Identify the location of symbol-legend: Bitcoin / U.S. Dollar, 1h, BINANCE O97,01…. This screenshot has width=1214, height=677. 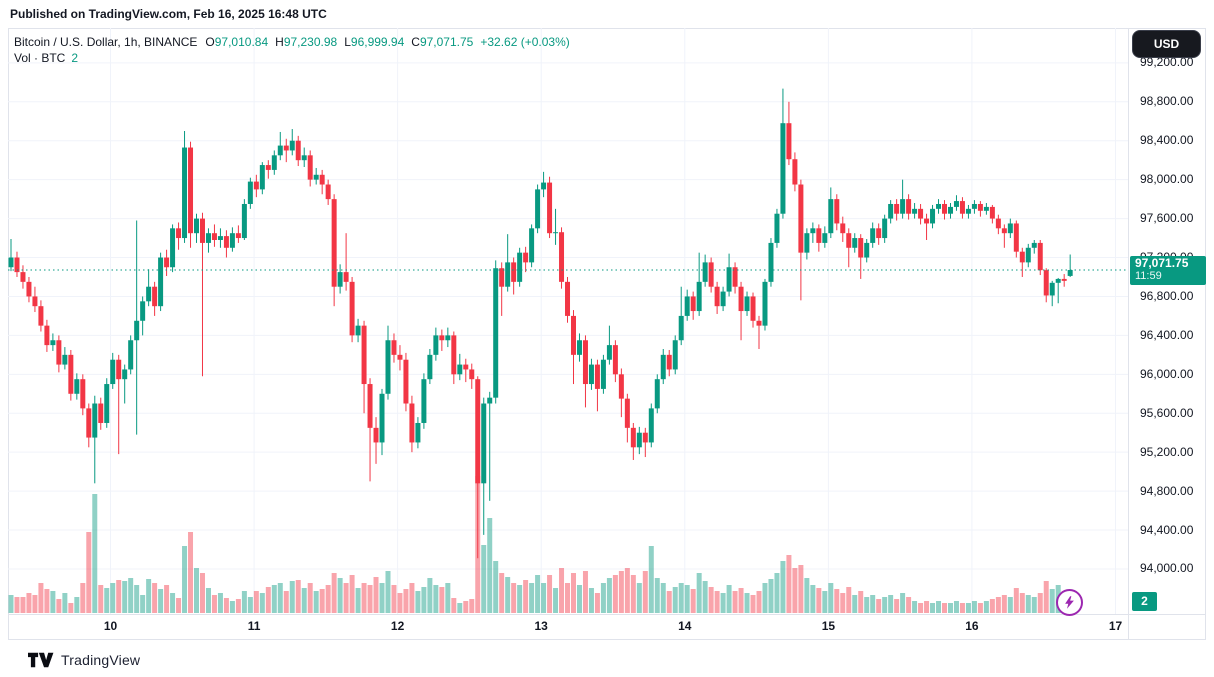
(292, 42).